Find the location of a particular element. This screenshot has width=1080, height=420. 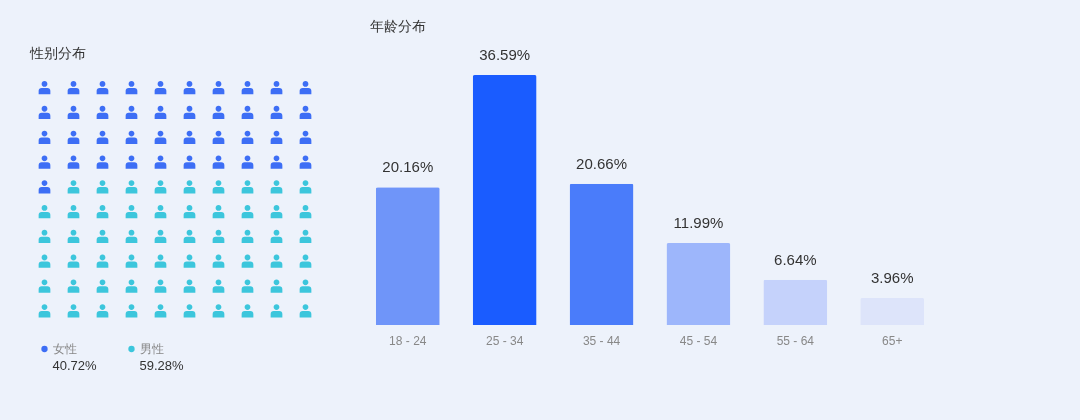

x-tick-label: 18 - 24 is located at coordinates (408, 340).